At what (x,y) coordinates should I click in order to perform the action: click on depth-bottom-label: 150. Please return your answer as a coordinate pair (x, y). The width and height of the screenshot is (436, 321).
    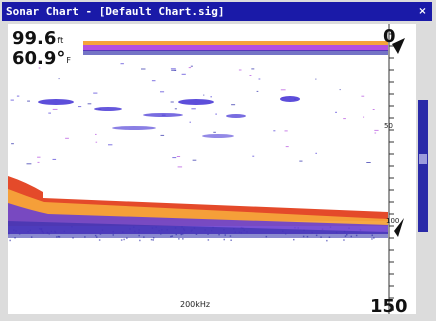
    Looking at the image, I should click on (389, 305).